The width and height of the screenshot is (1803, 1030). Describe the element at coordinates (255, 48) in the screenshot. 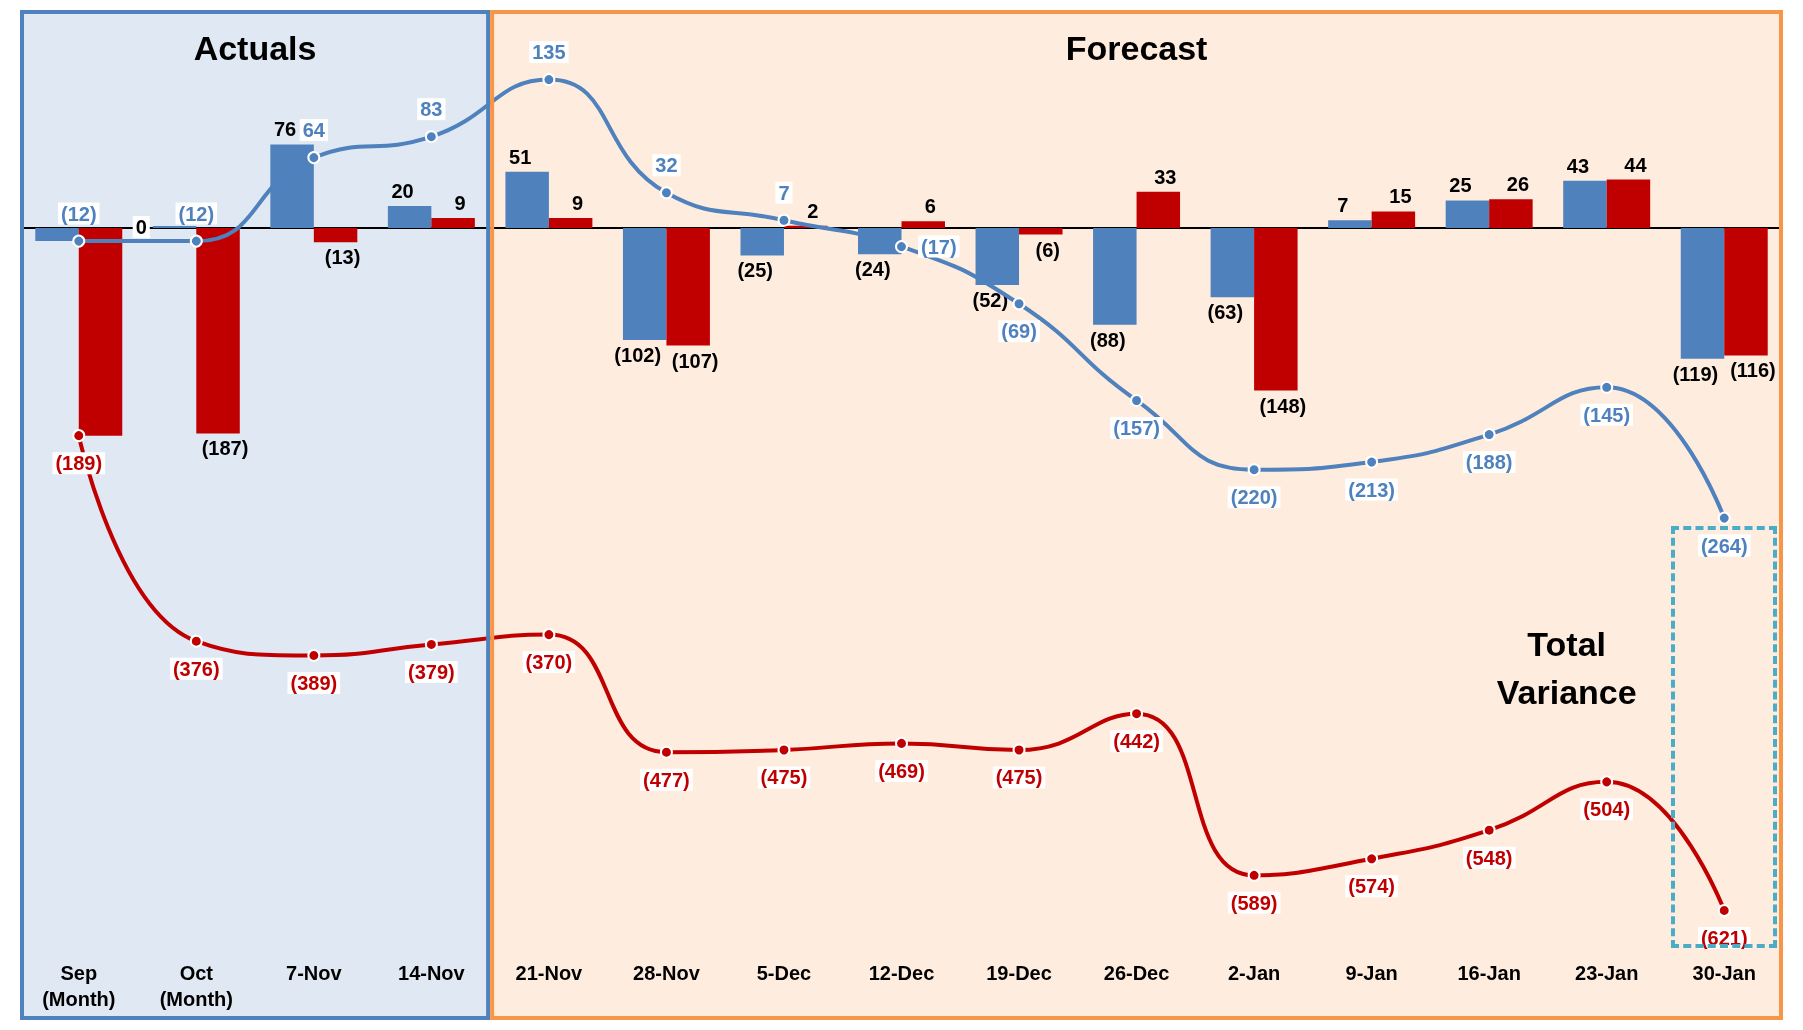

I see `band-label: Actuals` at that location.